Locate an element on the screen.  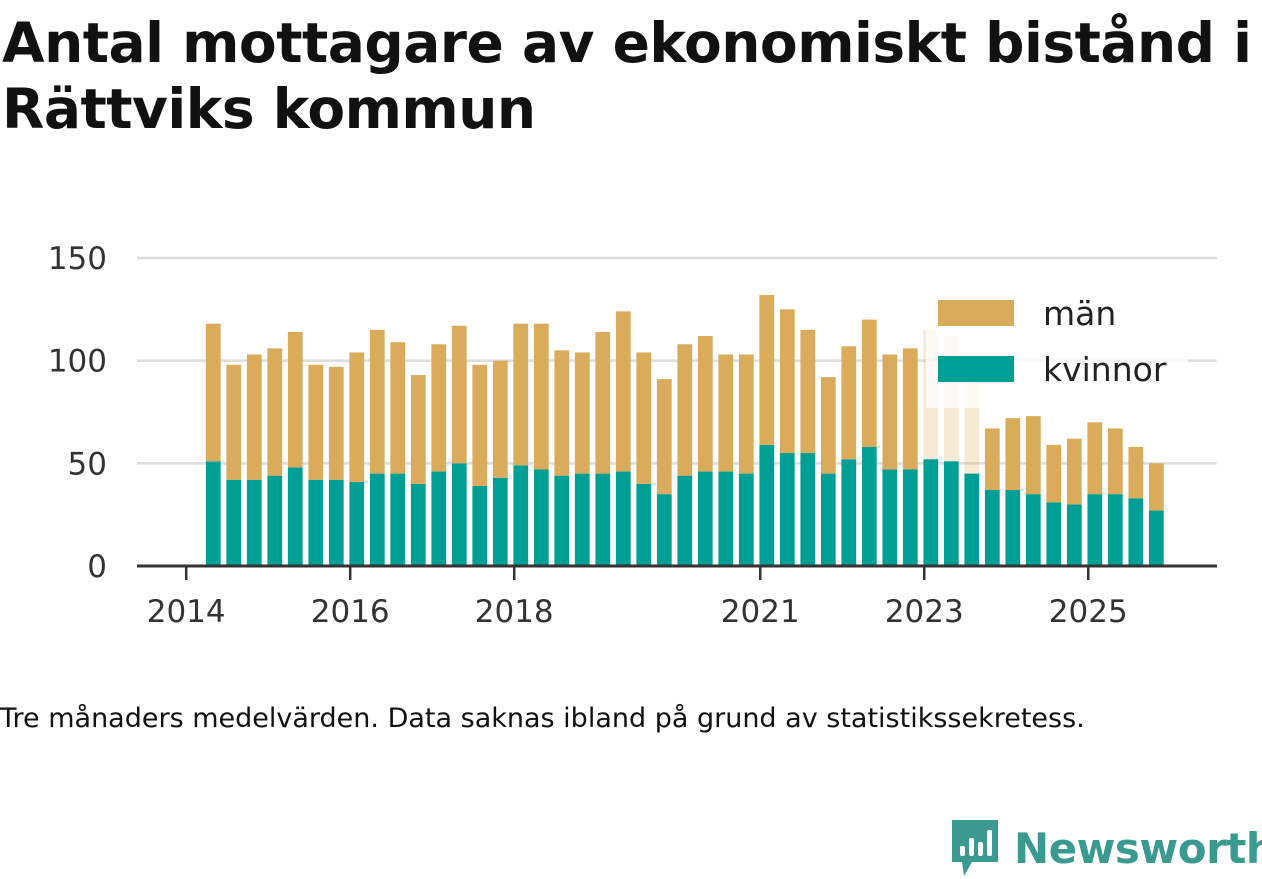
brand-name: Newsworthy is located at coordinates (1138, 848).